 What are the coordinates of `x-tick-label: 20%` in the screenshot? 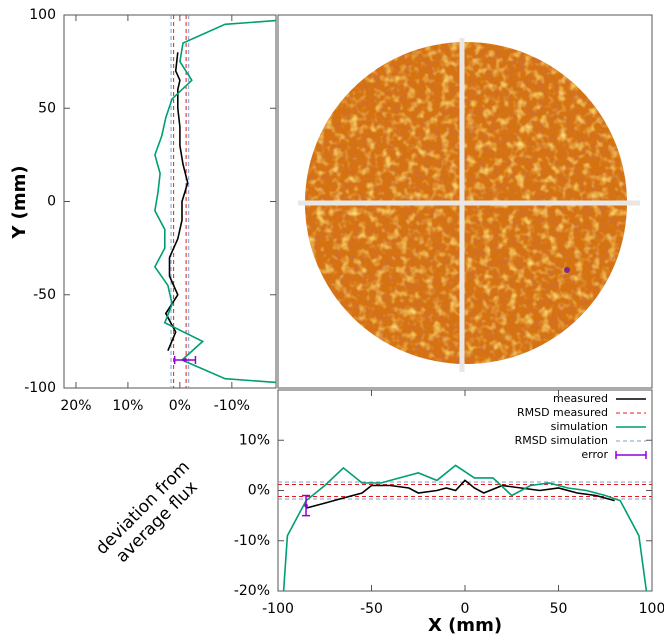 It's located at (75, 406).